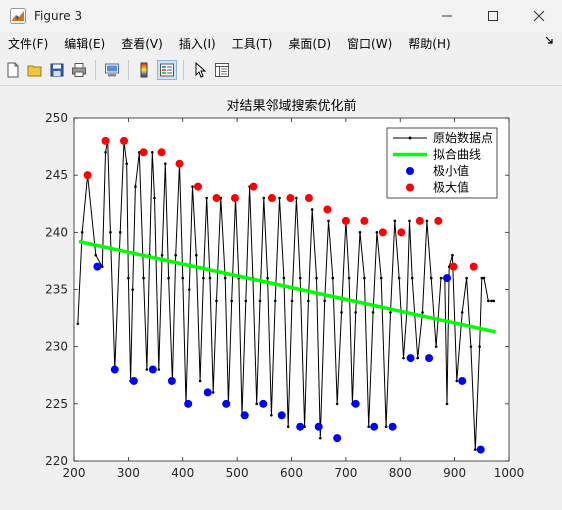 This screenshot has width=562, height=510. Describe the element at coordinates (370, 43) in the screenshot. I see `menu-window: 窗口(W)` at that location.